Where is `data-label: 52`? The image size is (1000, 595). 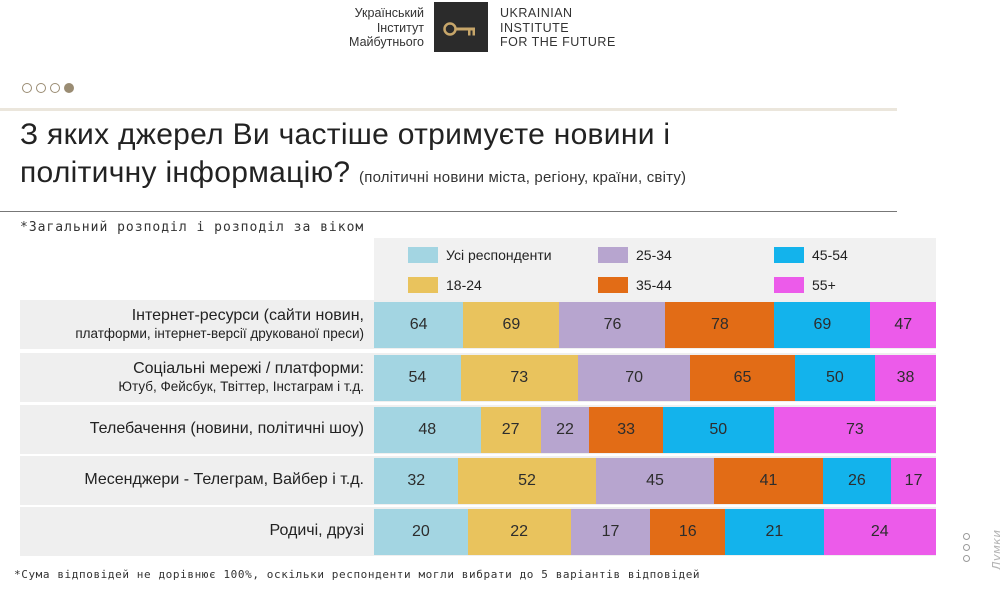 data-label: 52 is located at coordinates (527, 480).